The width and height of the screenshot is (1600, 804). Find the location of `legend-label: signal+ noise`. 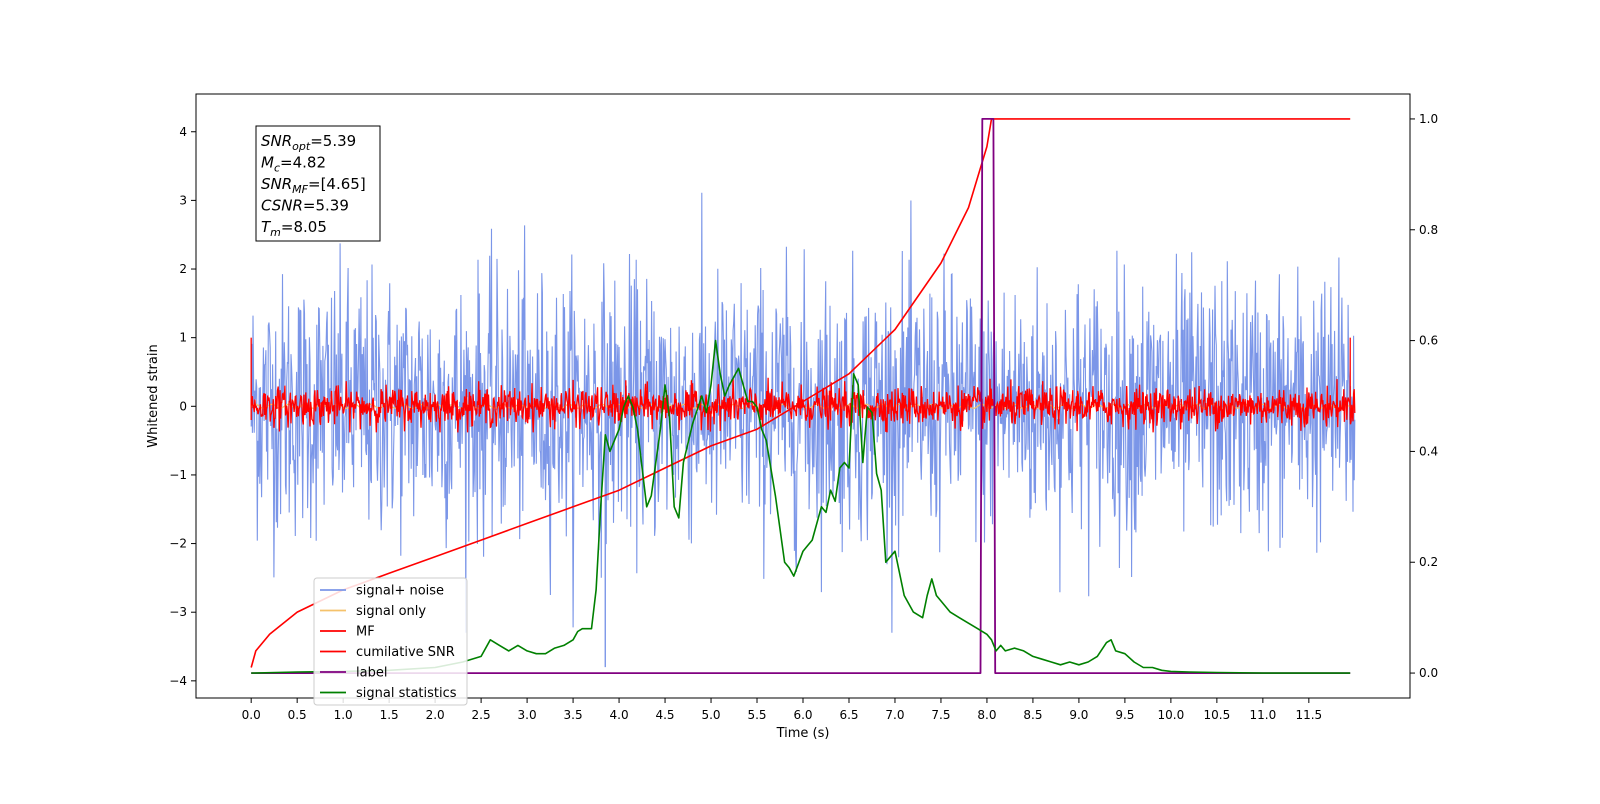

legend-label: signal+ noise is located at coordinates (400, 591).